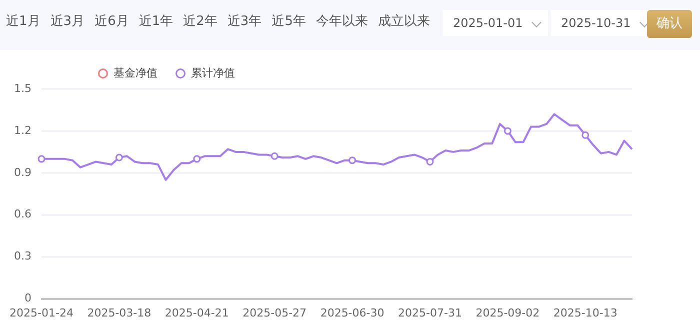 The height and width of the screenshot is (327, 700). What do you see at coordinates (196, 313) in the screenshot?
I see `x-tick-label: 2025-04-21` at bounding box center [196, 313].